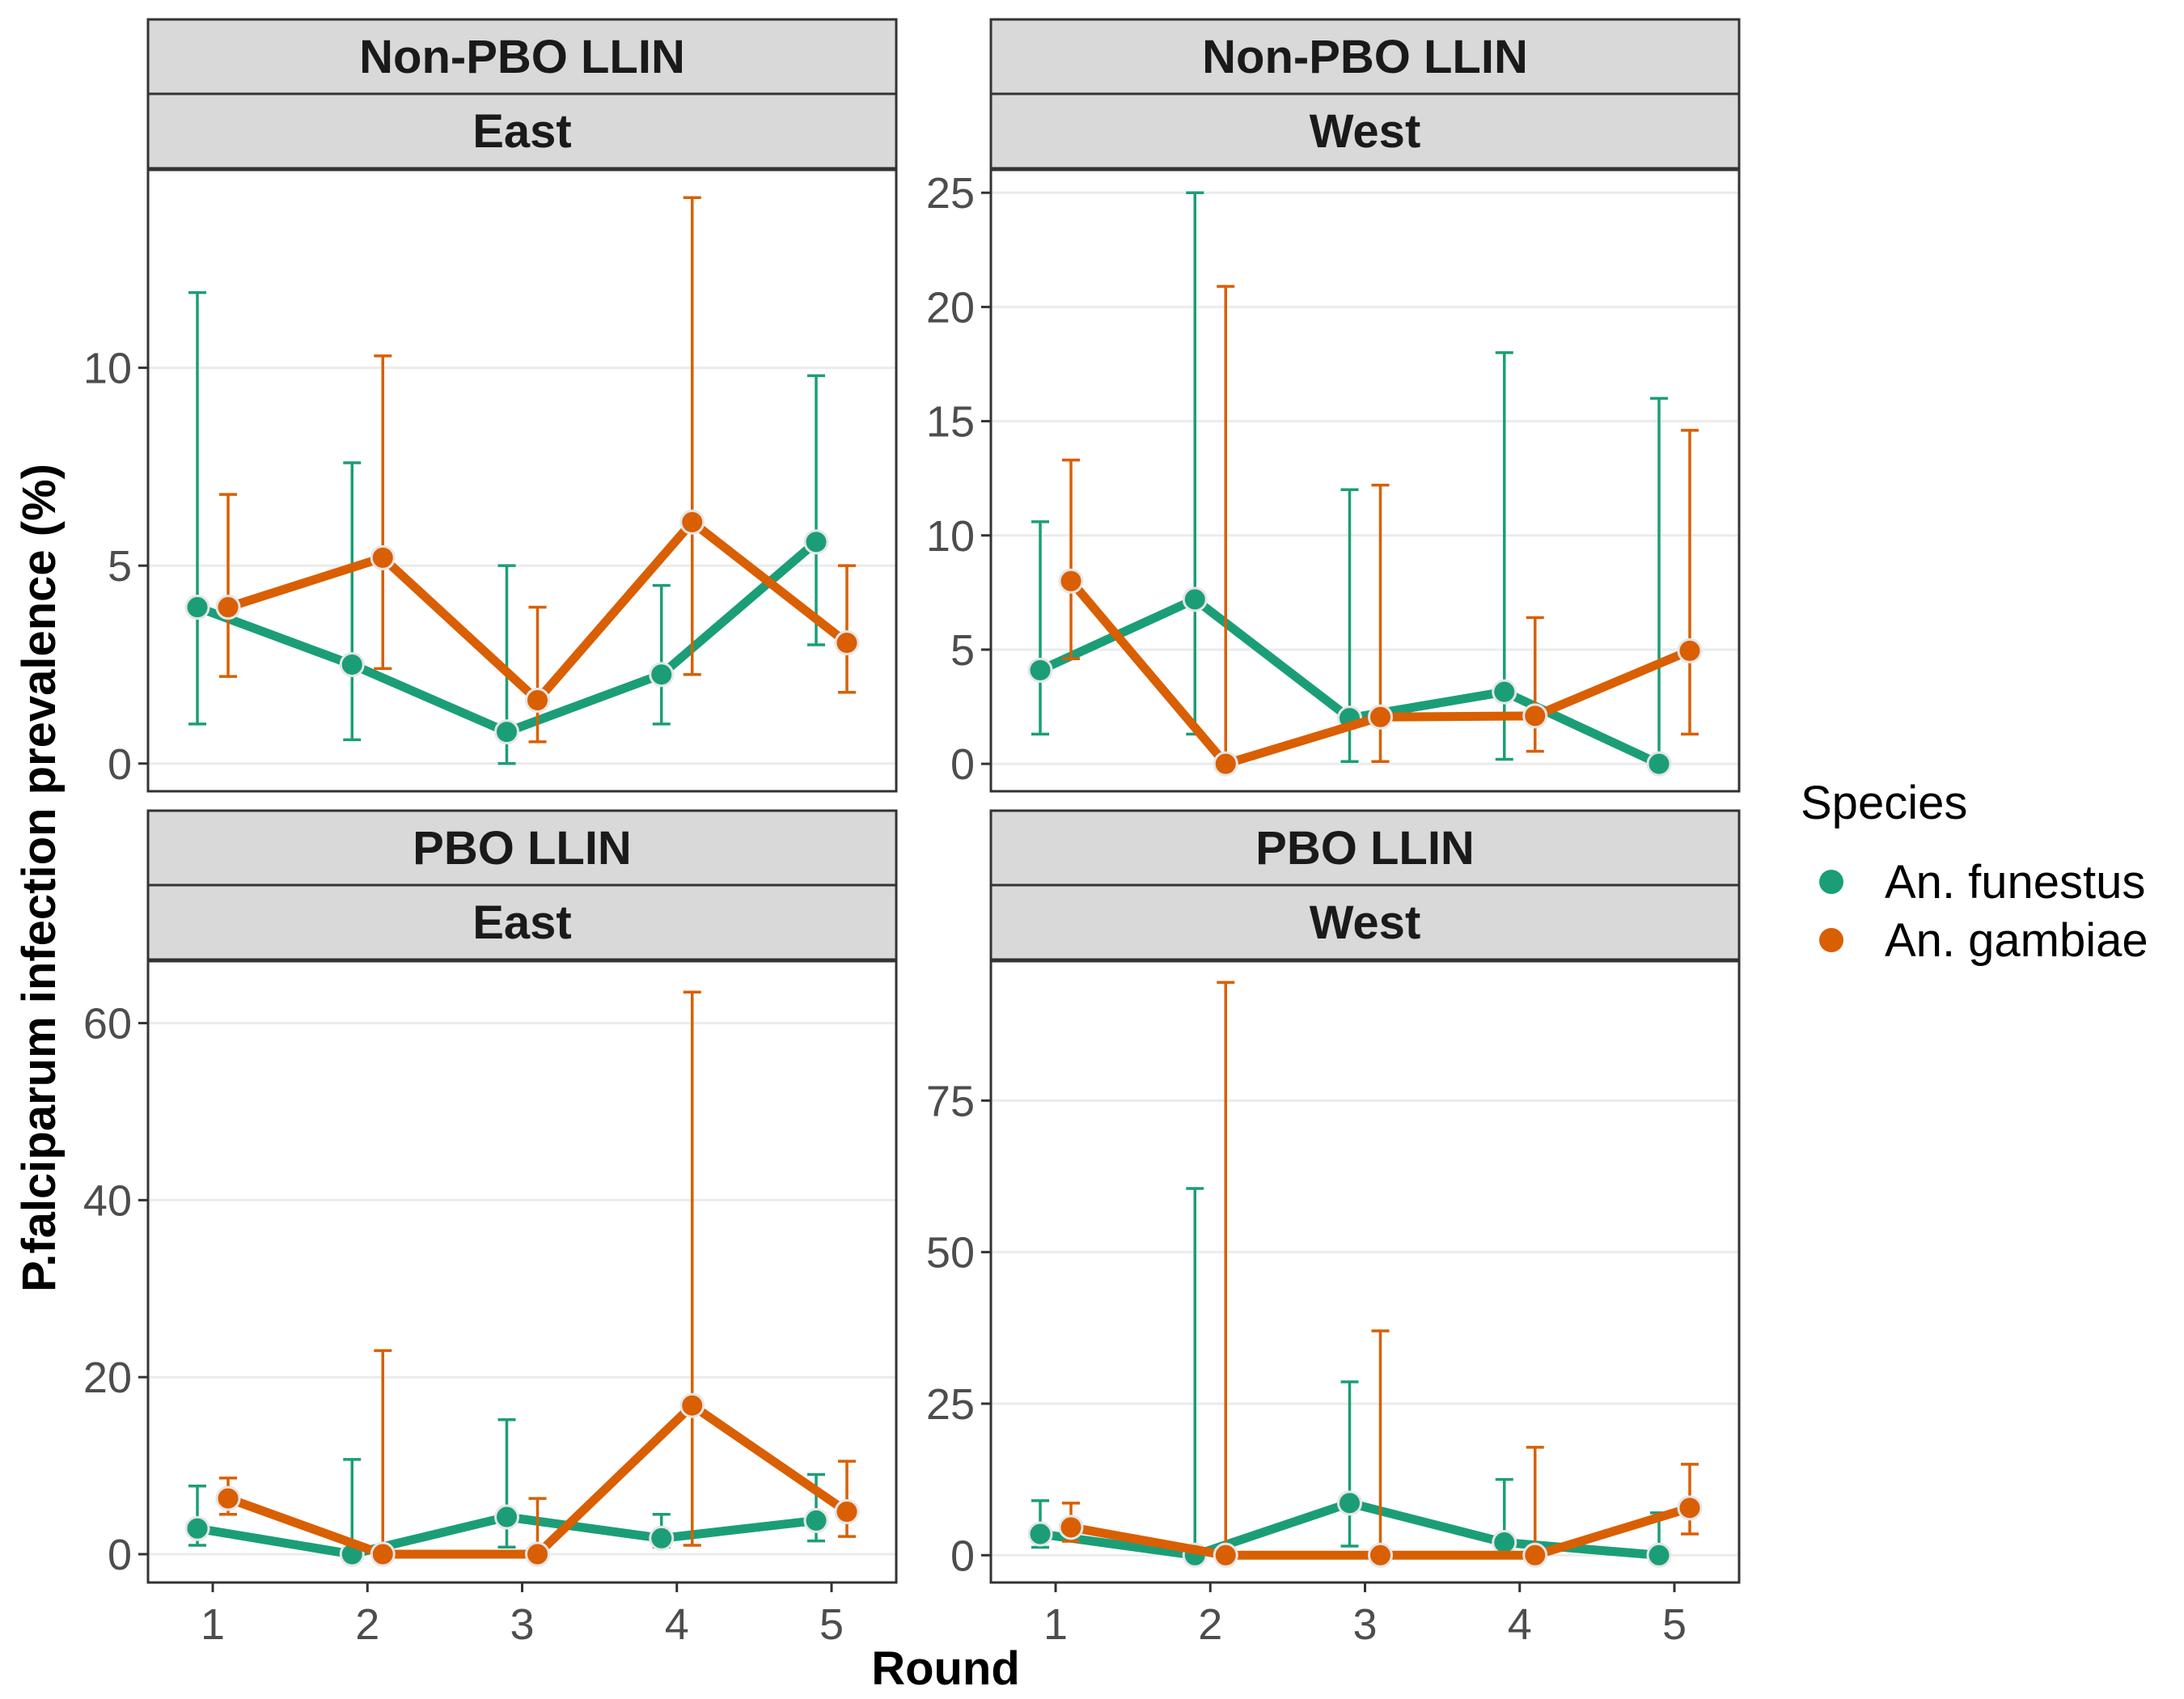  What do you see at coordinates (2017, 940) in the screenshot?
I see `legend-label-an-gambiae: An. gambiae` at bounding box center [2017, 940].